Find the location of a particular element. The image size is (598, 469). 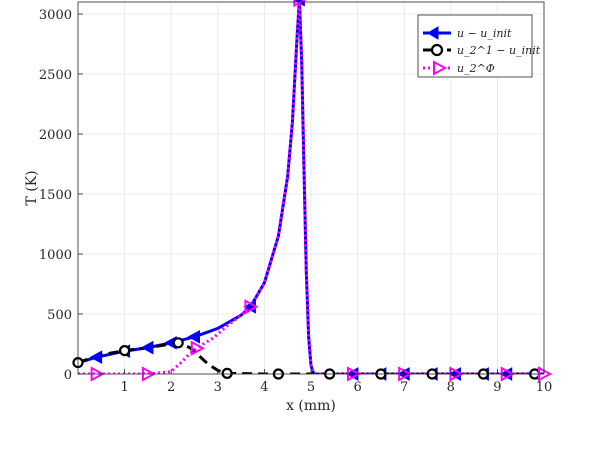

legend-marker-circle is located at coordinates (437, 50).